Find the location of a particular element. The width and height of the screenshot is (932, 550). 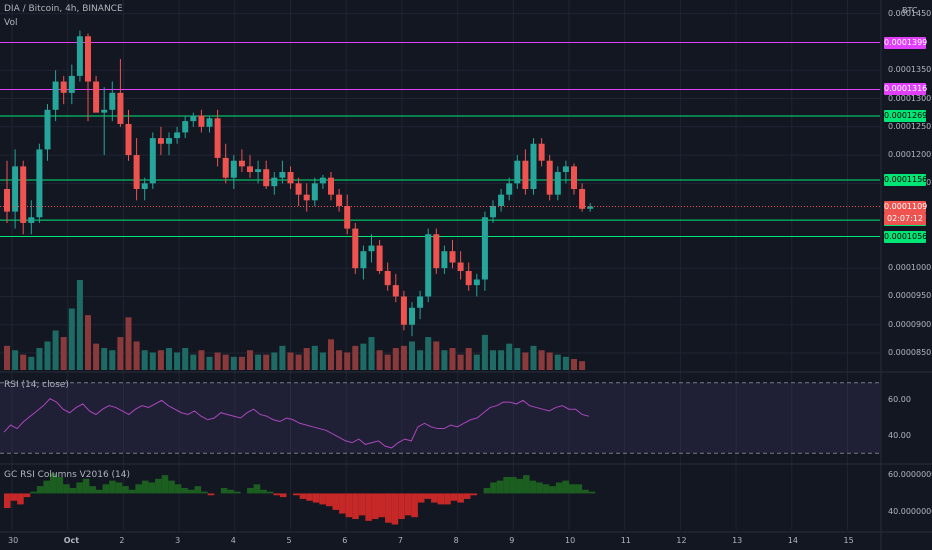

price-tick: 0.0001200 is located at coordinates (910, 155).